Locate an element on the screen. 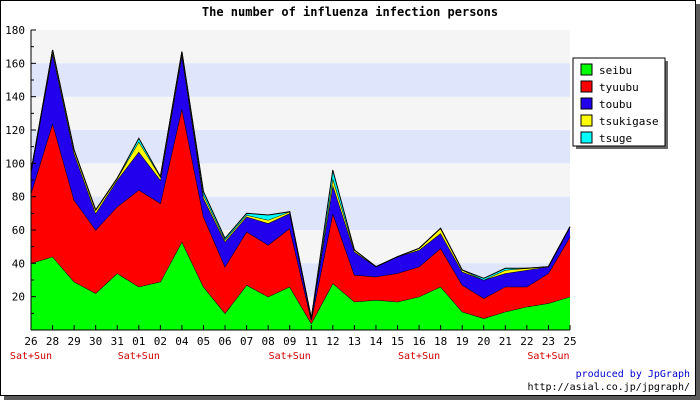 Image resolution: width=700 pixels, height=400 pixels. x-tick-label: 31 is located at coordinates (117, 341).